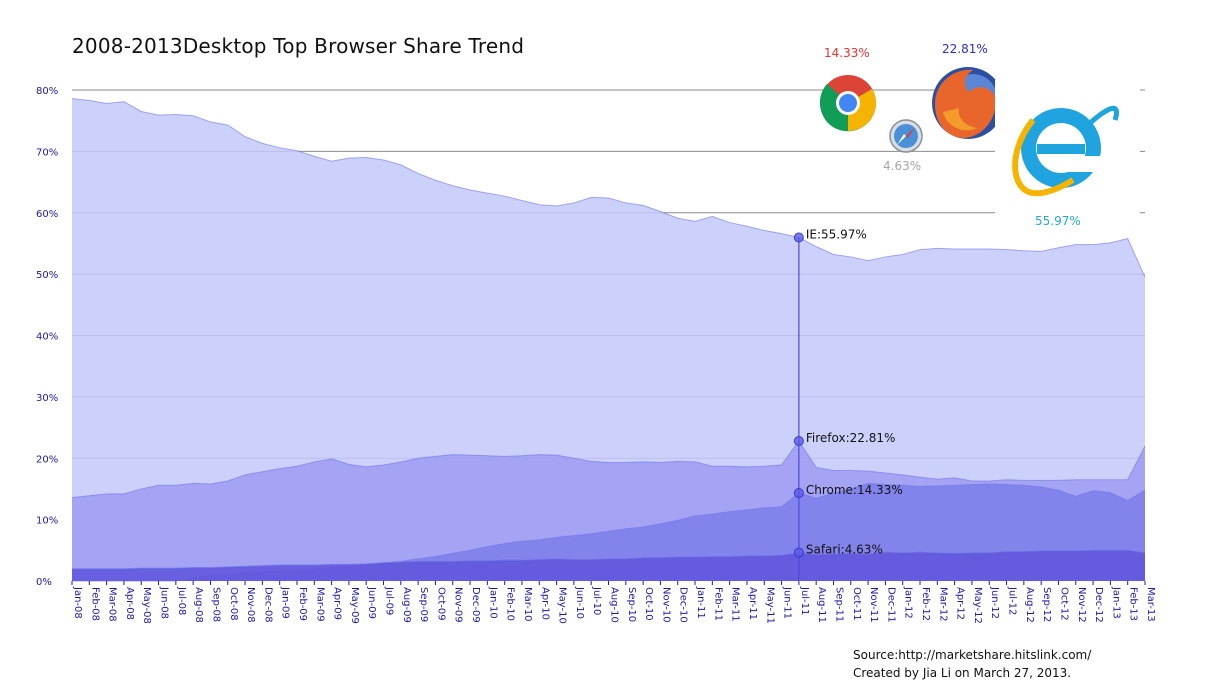 This screenshot has height=686, width=1210. What do you see at coordinates (198, 605) in the screenshot?
I see `x-tick-label: Aug-08` at bounding box center [198, 605].